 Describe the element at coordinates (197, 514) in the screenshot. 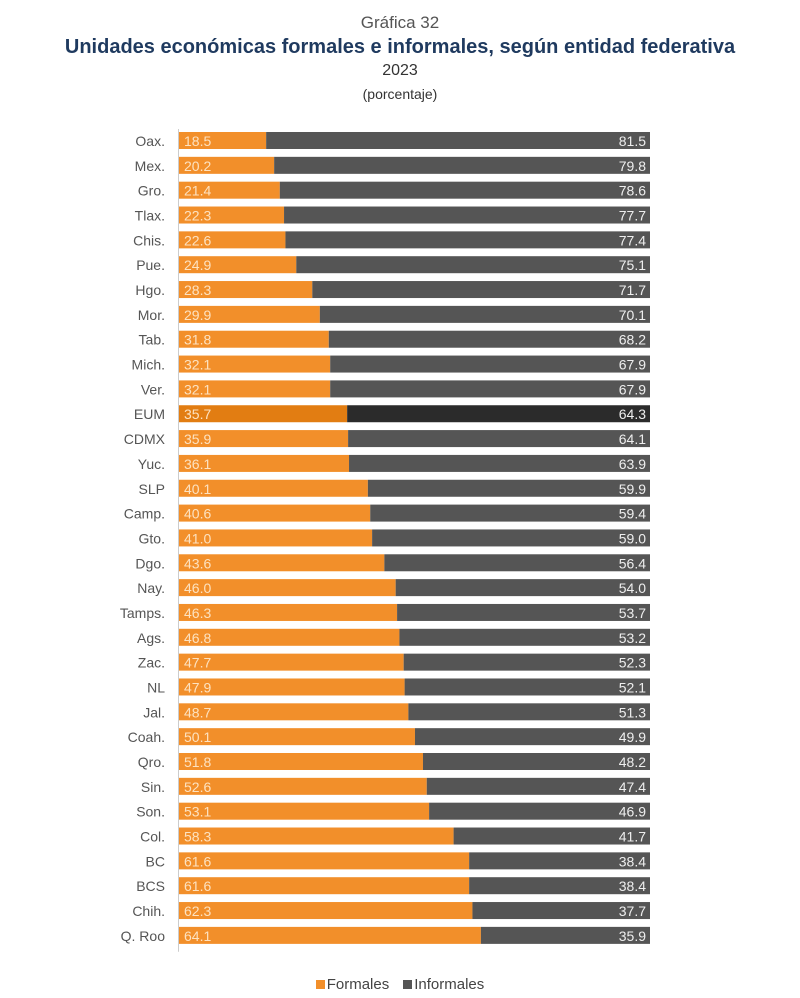

I see `data-label-formales: 40.6` at that location.